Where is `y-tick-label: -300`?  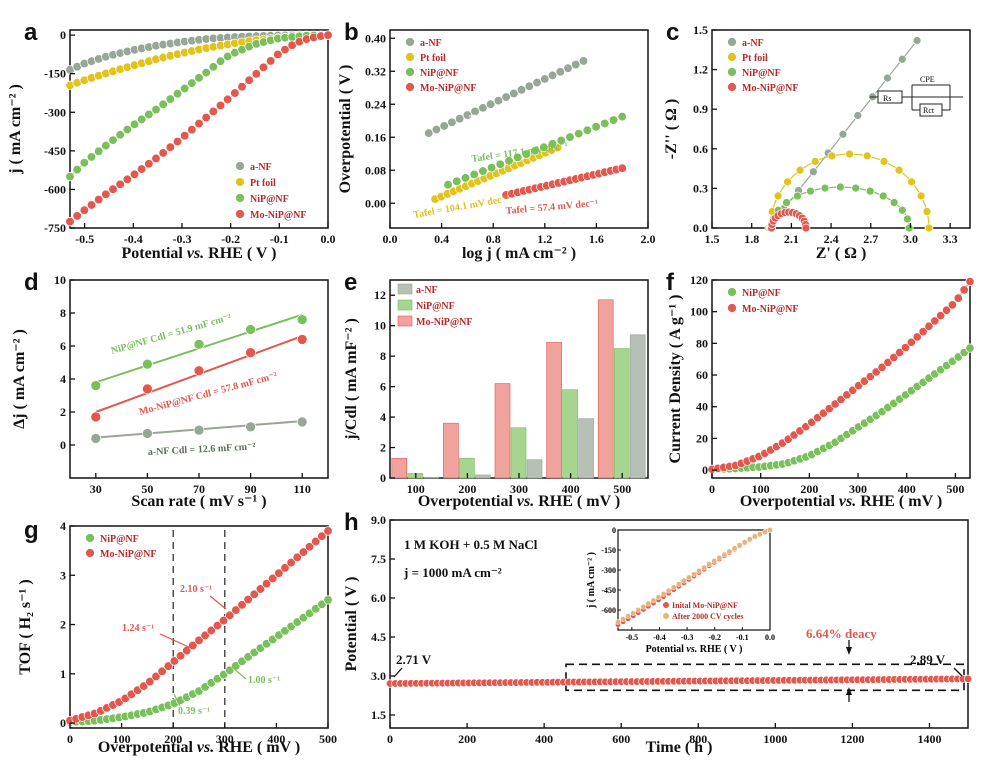 y-tick-label: -300 is located at coordinates (55, 112).